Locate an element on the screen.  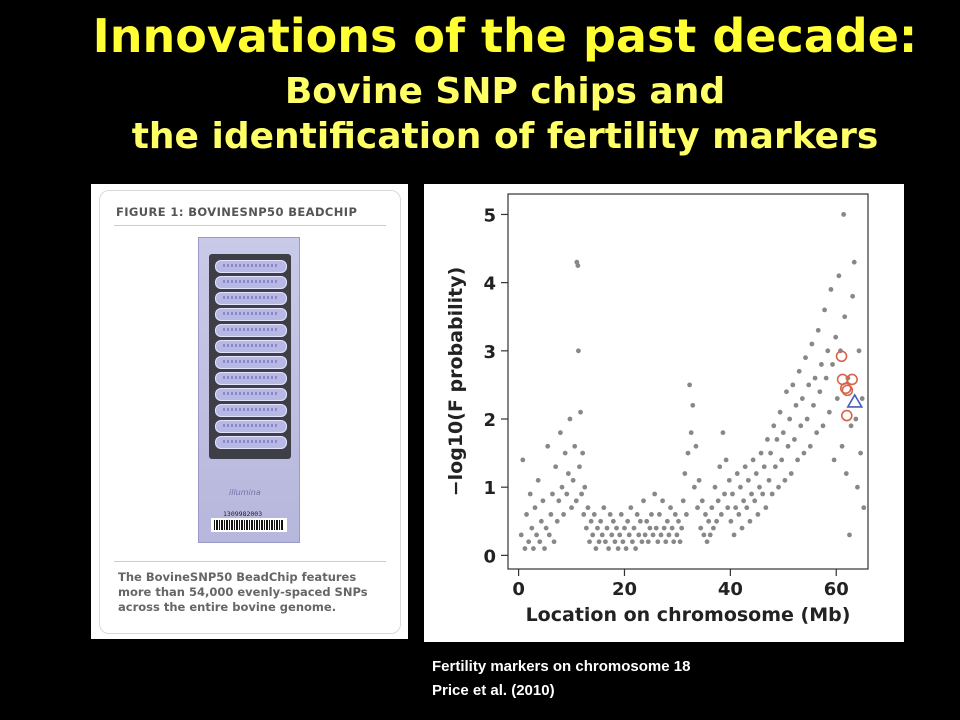
figure-divider-top is located at coordinates (250, 225).